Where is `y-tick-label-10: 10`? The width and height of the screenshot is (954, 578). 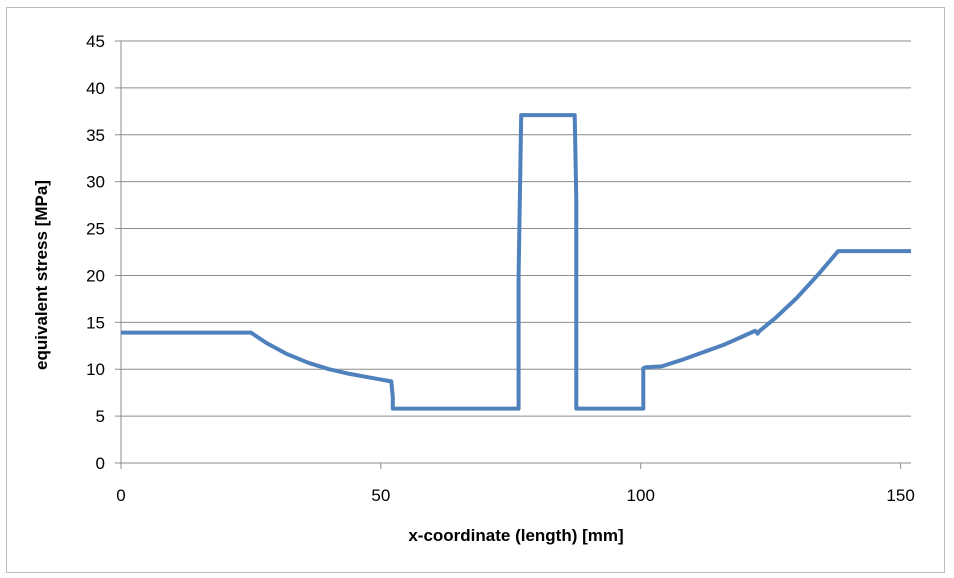
y-tick-label-10: 10 is located at coordinates (95, 369).